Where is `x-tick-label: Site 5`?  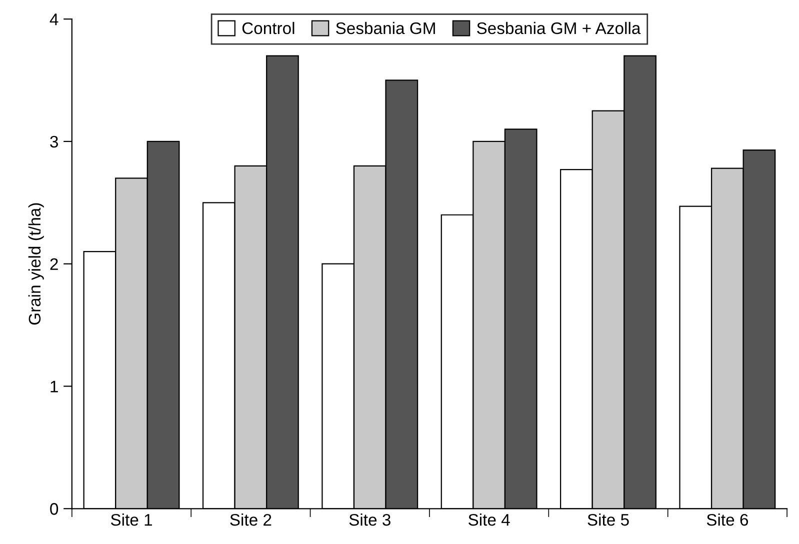 x-tick-label: Site 5 is located at coordinates (608, 520).